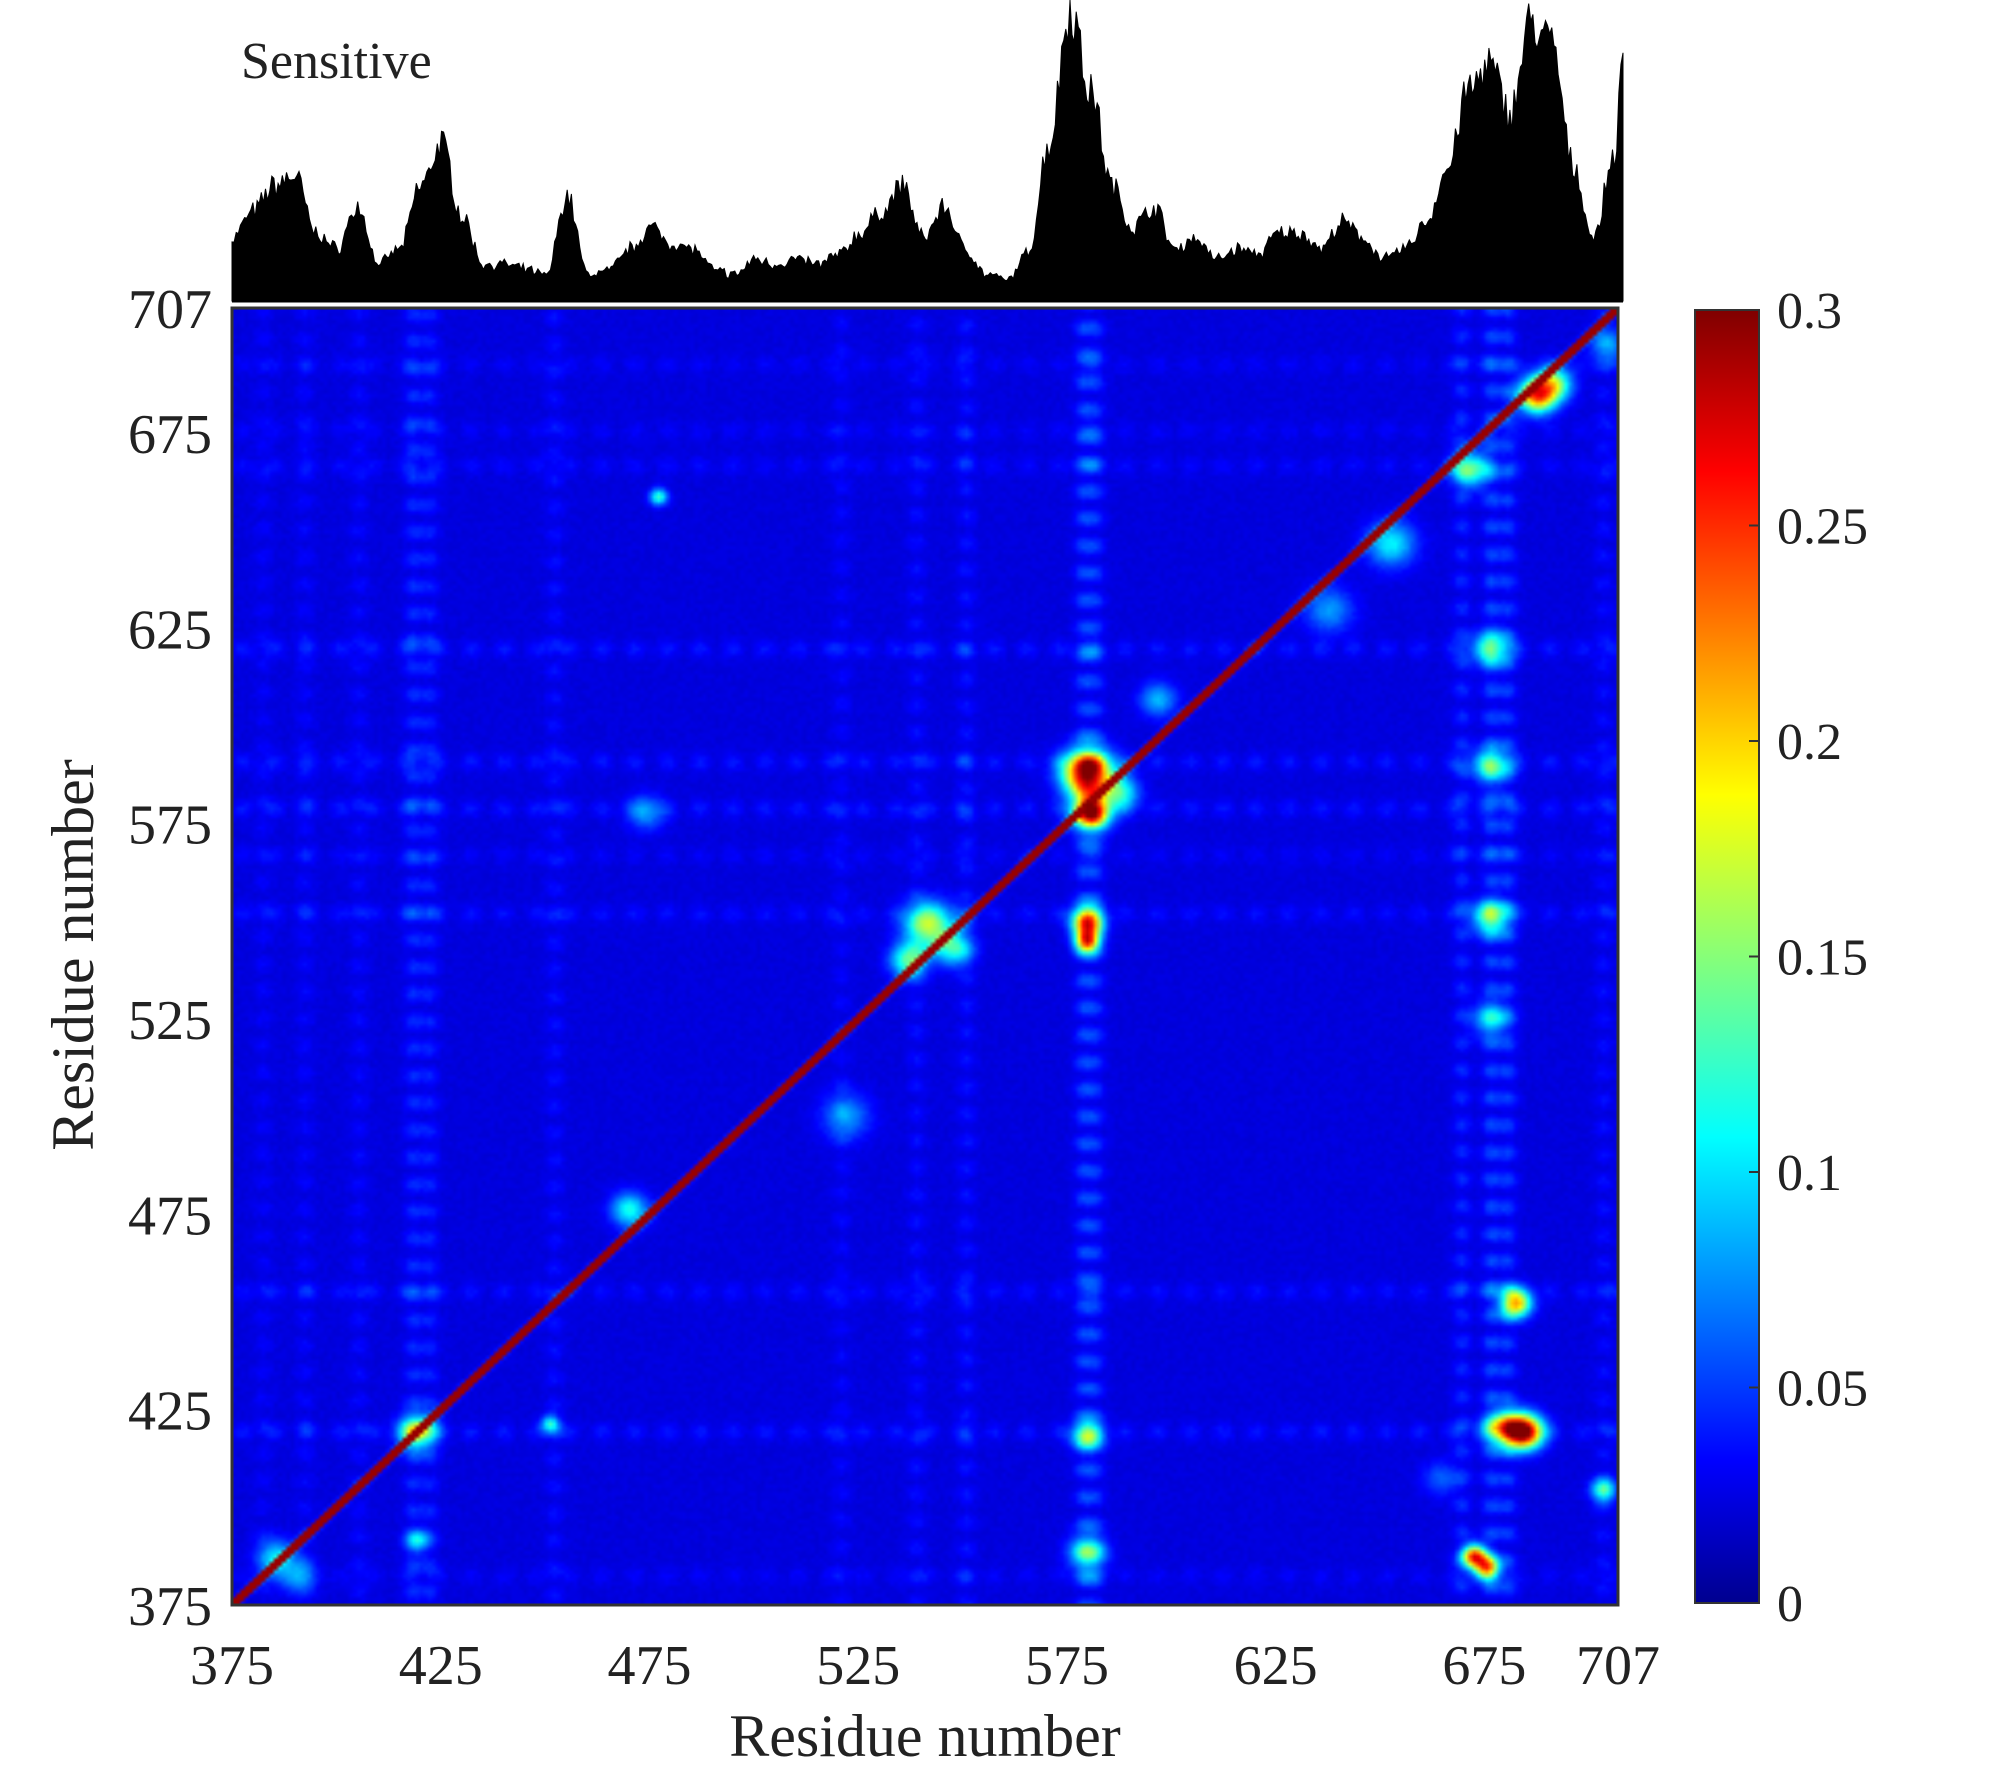  Describe the element at coordinates (170, 630) in the screenshot. I see `y-tick-label: 625` at that location.